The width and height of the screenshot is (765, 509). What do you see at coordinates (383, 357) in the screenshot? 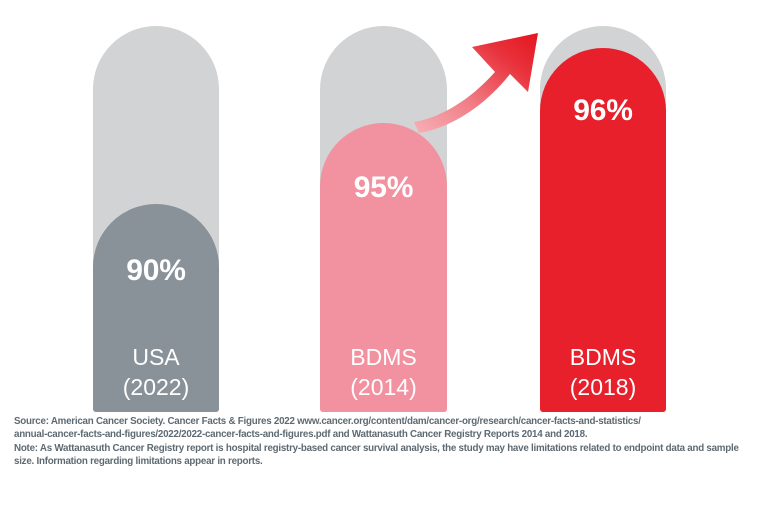
I see `bar-category-name-bdms-2014: BDMS` at bounding box center [383, 357].